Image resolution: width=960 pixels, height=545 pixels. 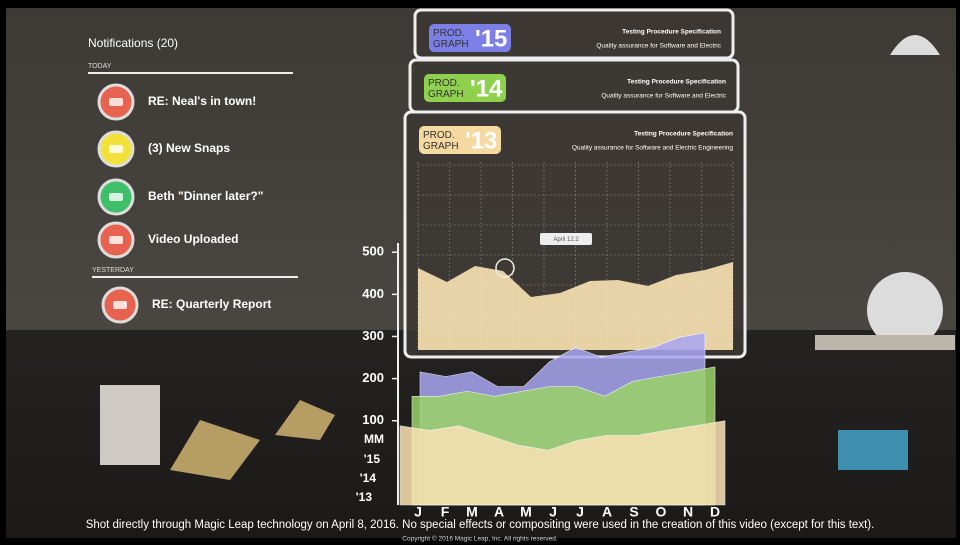 What do you see at coordinates (445, 512) in the screenshot?
I see `x-tick-label: F` at bounding box center [445, 512].